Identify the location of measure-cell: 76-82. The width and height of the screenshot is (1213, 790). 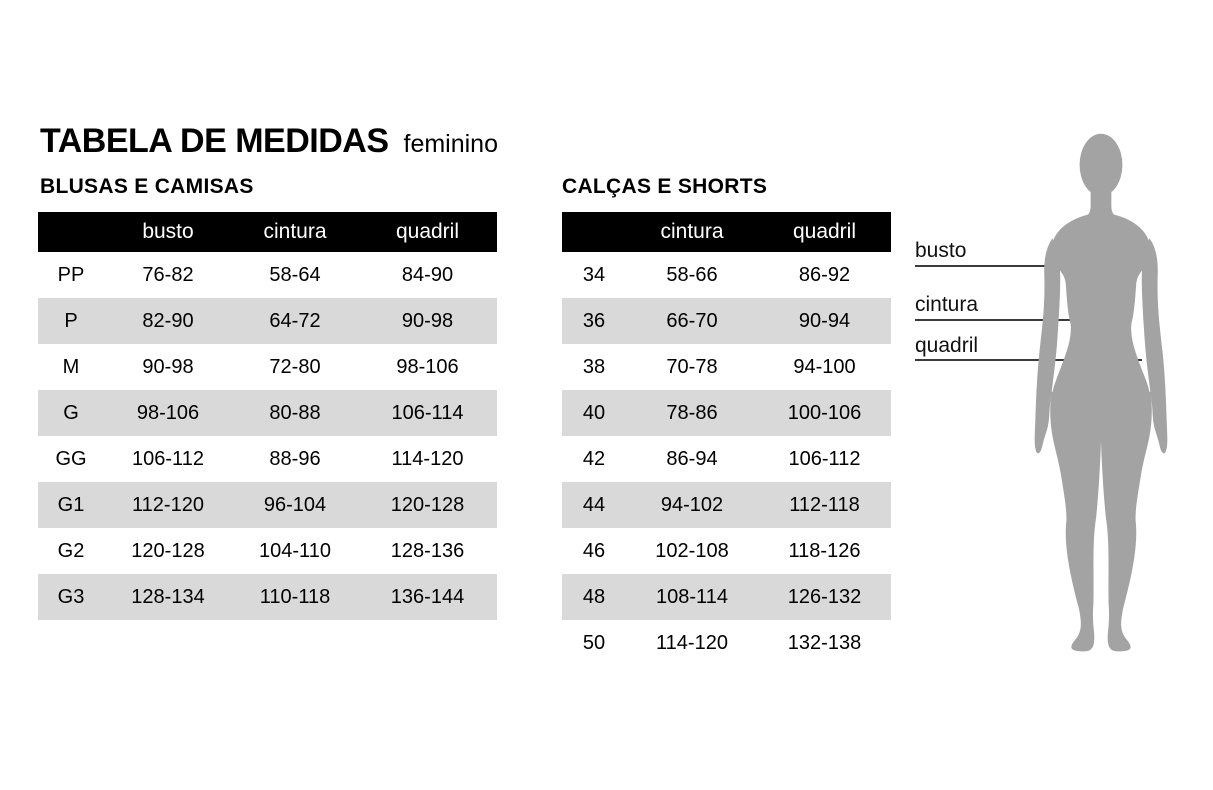
(168, 274).